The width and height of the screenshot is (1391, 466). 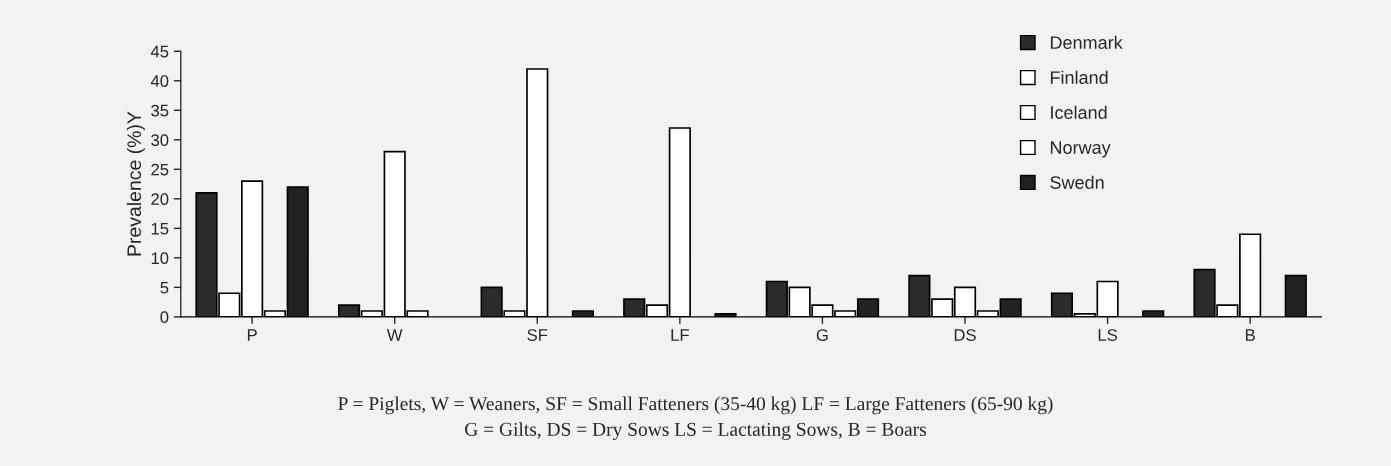 I want to click on y-tick-label: 15, so click(x=160, y=228).